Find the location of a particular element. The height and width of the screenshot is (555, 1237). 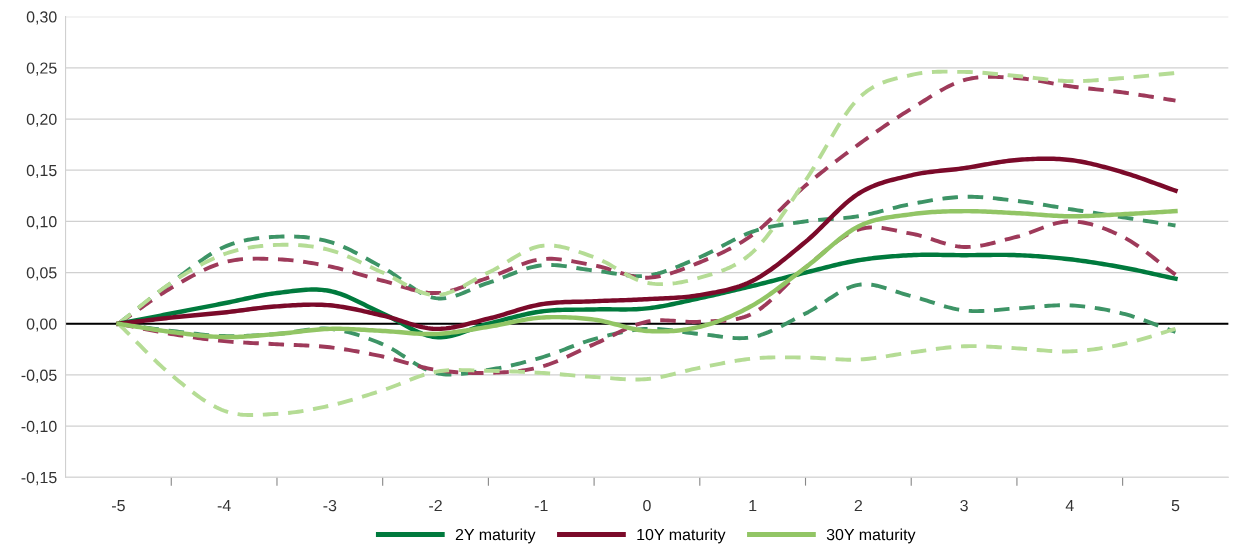

legend-label: 2Y maturity is located at coordinates (495, 536).